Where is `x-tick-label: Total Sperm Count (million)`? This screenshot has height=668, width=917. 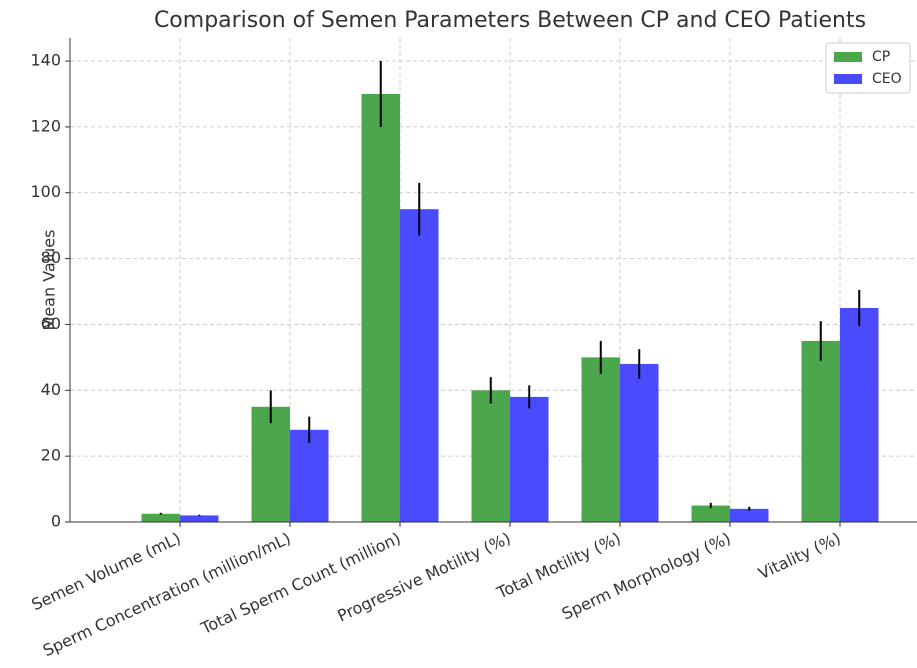
x-tick-label: Total Sperm Count (million) is located at coordinates (300, 583).